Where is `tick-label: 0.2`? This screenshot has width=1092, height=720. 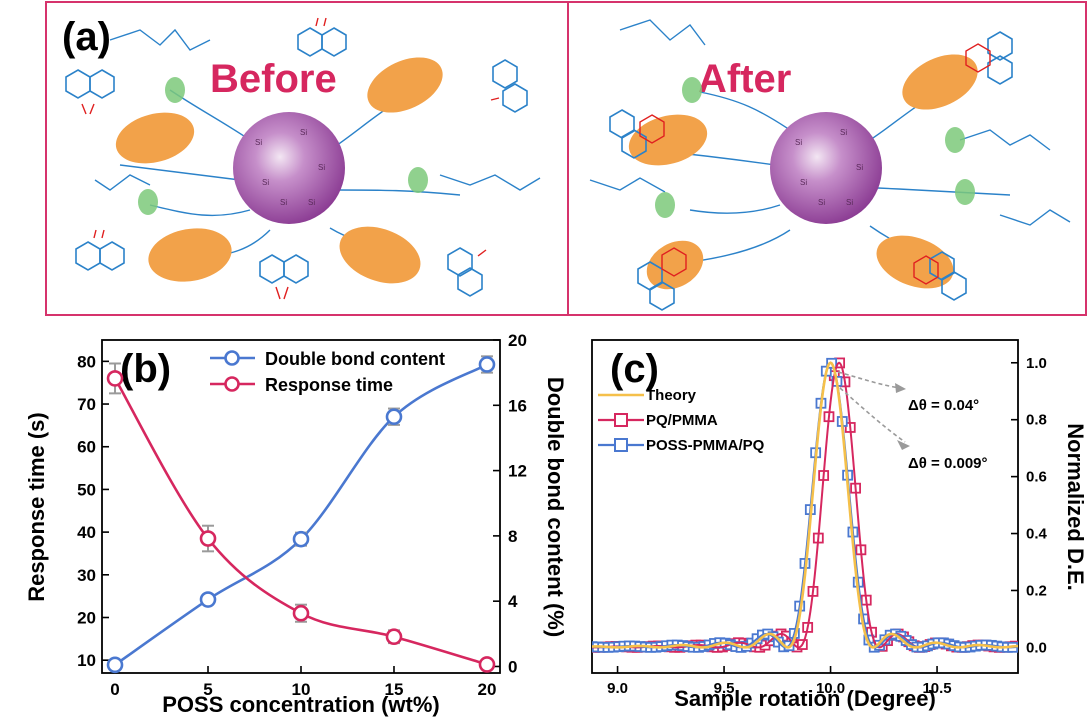
tick-label: 0.2 is located at coordinates (1036, 590).